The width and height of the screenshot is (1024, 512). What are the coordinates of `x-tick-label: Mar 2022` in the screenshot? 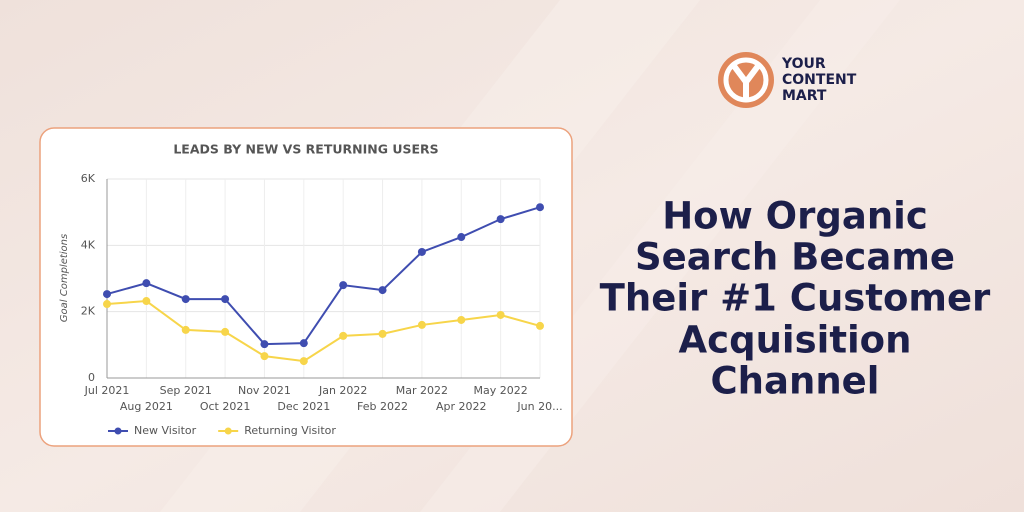 It's located at (422, 390).